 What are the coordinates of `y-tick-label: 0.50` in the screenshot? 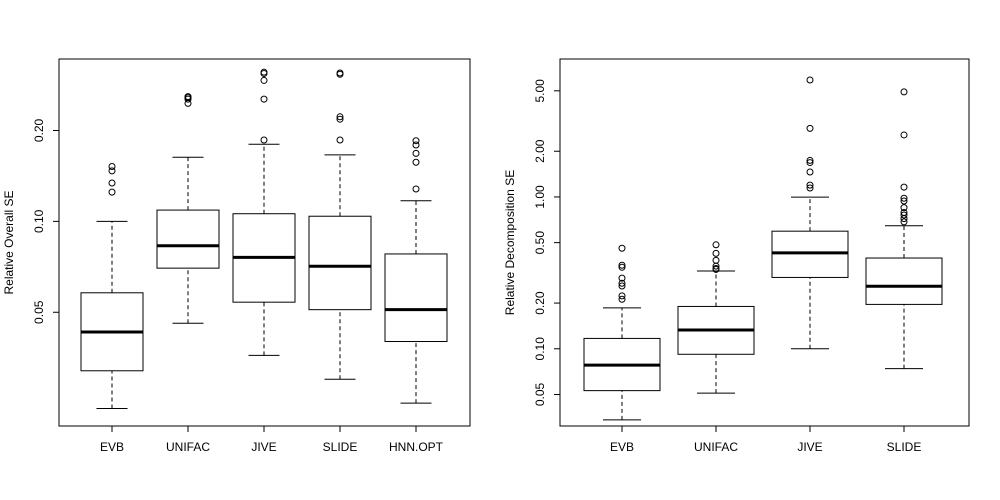 It's located at (540, 243).